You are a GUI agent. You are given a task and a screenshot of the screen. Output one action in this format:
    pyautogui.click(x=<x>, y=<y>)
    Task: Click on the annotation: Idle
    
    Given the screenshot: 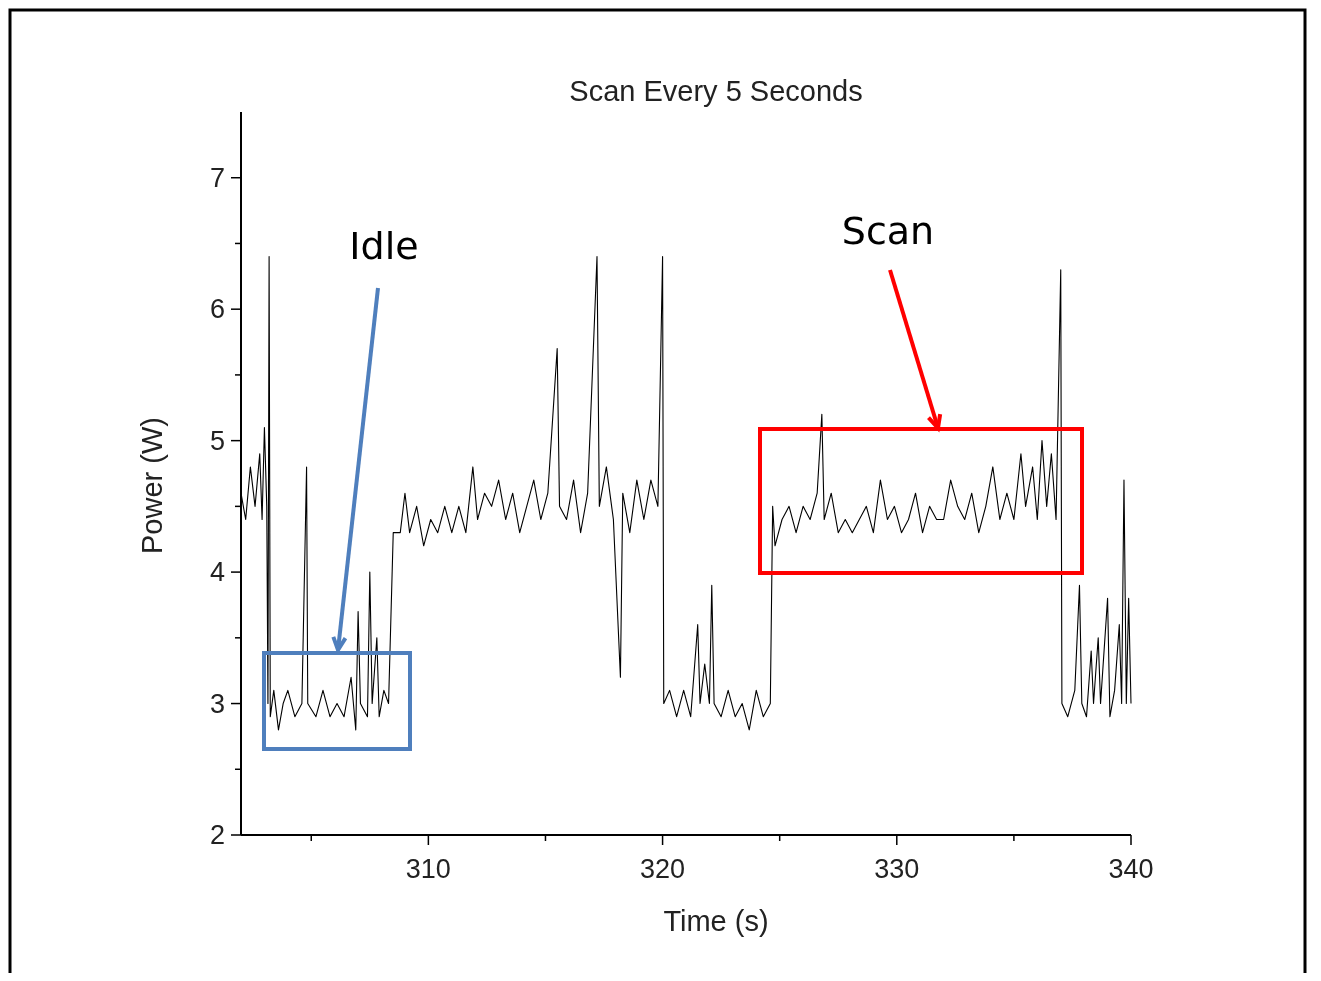 What is the action you would take?
    pyautogui.click(x=384, y=246)
    